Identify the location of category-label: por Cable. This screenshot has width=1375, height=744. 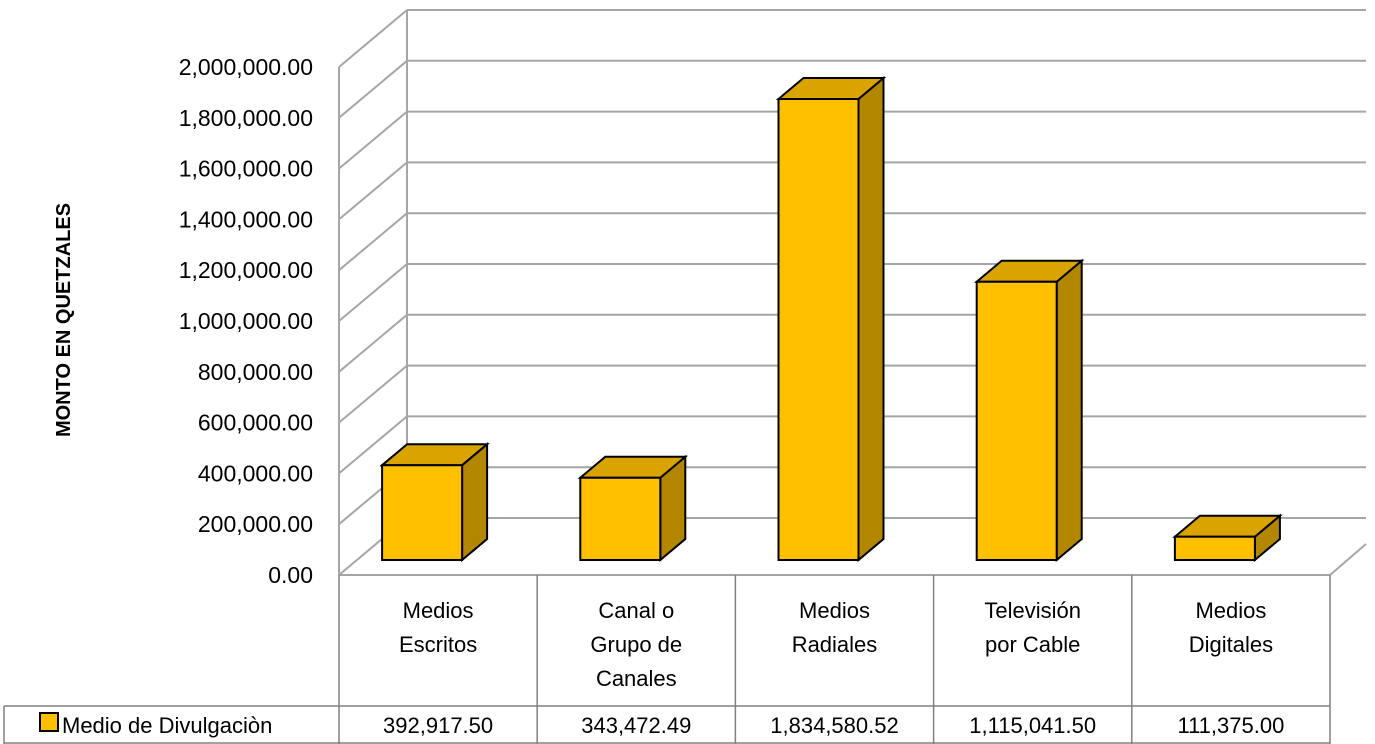
(1032, 644).